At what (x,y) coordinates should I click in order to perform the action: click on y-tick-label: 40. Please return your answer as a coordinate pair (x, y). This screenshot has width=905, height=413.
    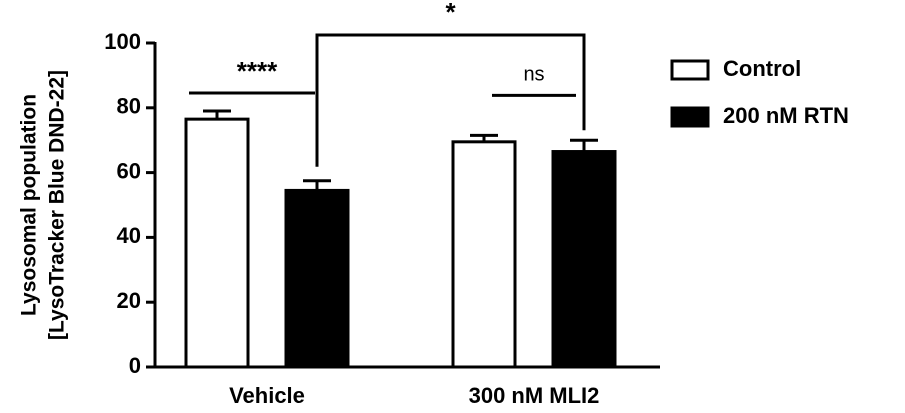
    Looking at the image, I should click on (129, 235).